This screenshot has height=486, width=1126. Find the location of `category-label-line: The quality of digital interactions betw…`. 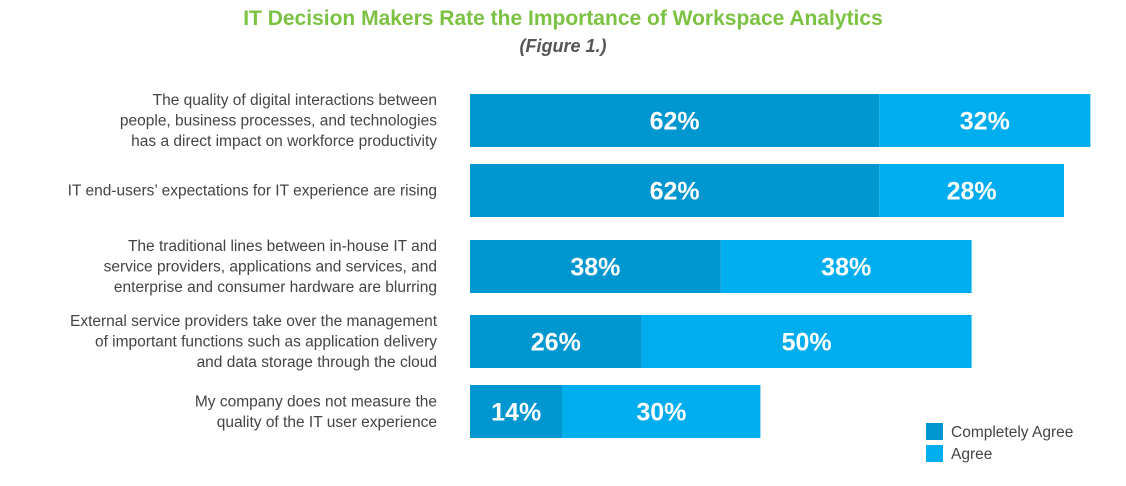

category-label-line: The quality of digital interactions betw… is located at coordinates (295, 100).